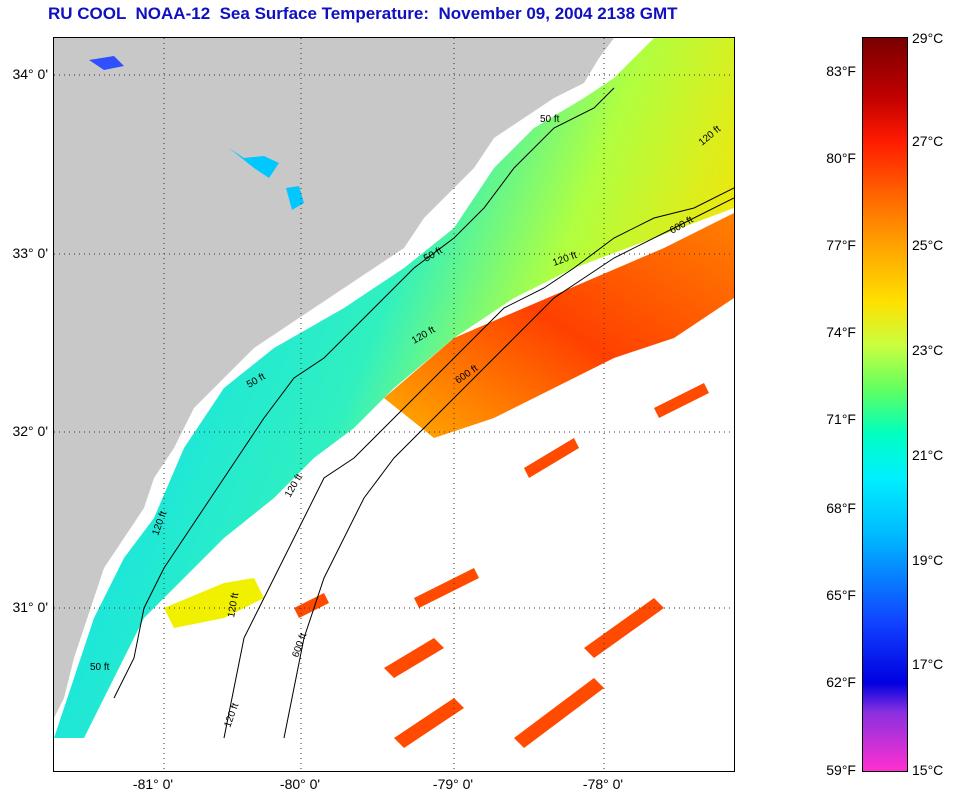  I want to click on colorbar-c-label: 21°C, so click(928, 455).